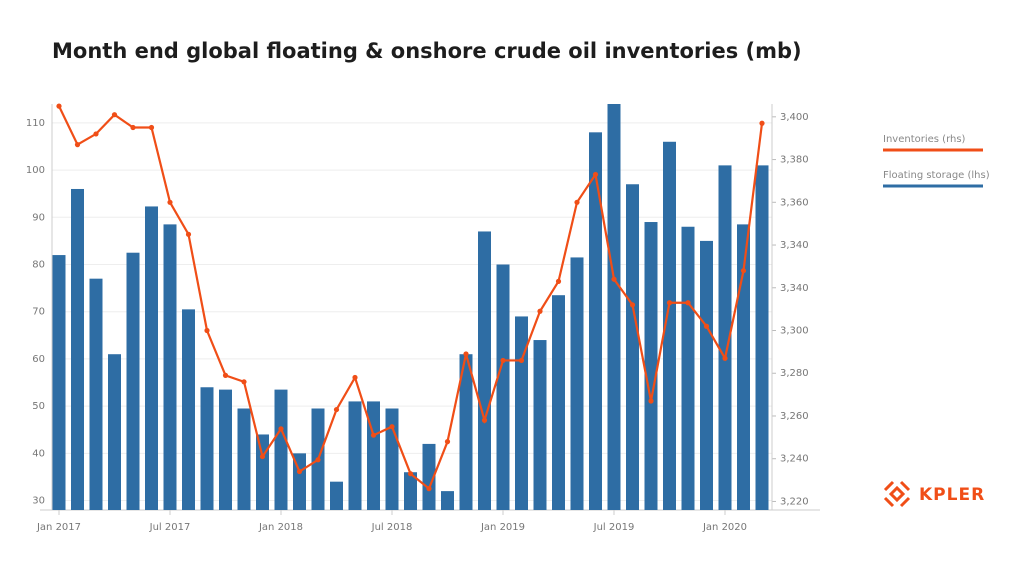  I want to click on x-tick-label: Jul 2017, so click(170, 527).